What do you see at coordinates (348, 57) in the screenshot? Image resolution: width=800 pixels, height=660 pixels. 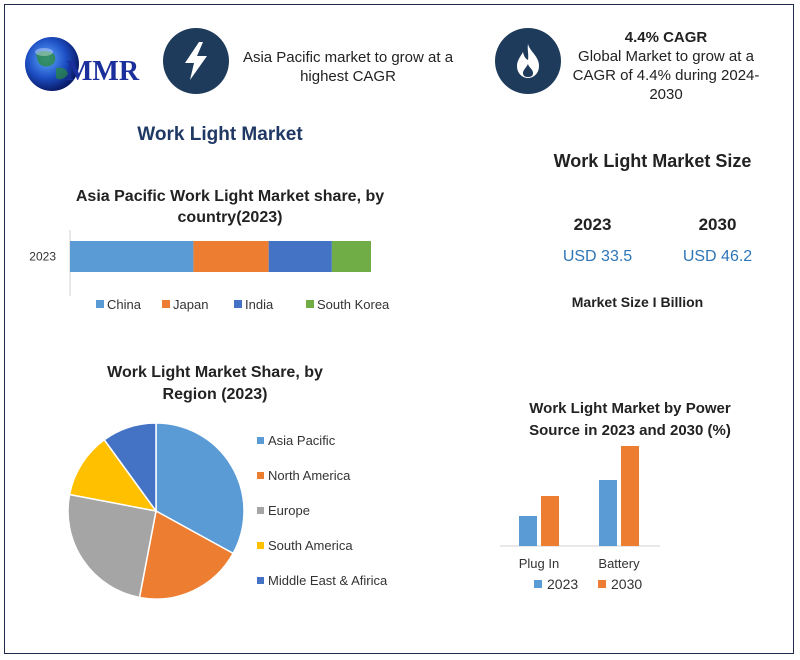 I see `highlight-line: Asia Pacific market to grow at a` at bounding box center [348, 57].